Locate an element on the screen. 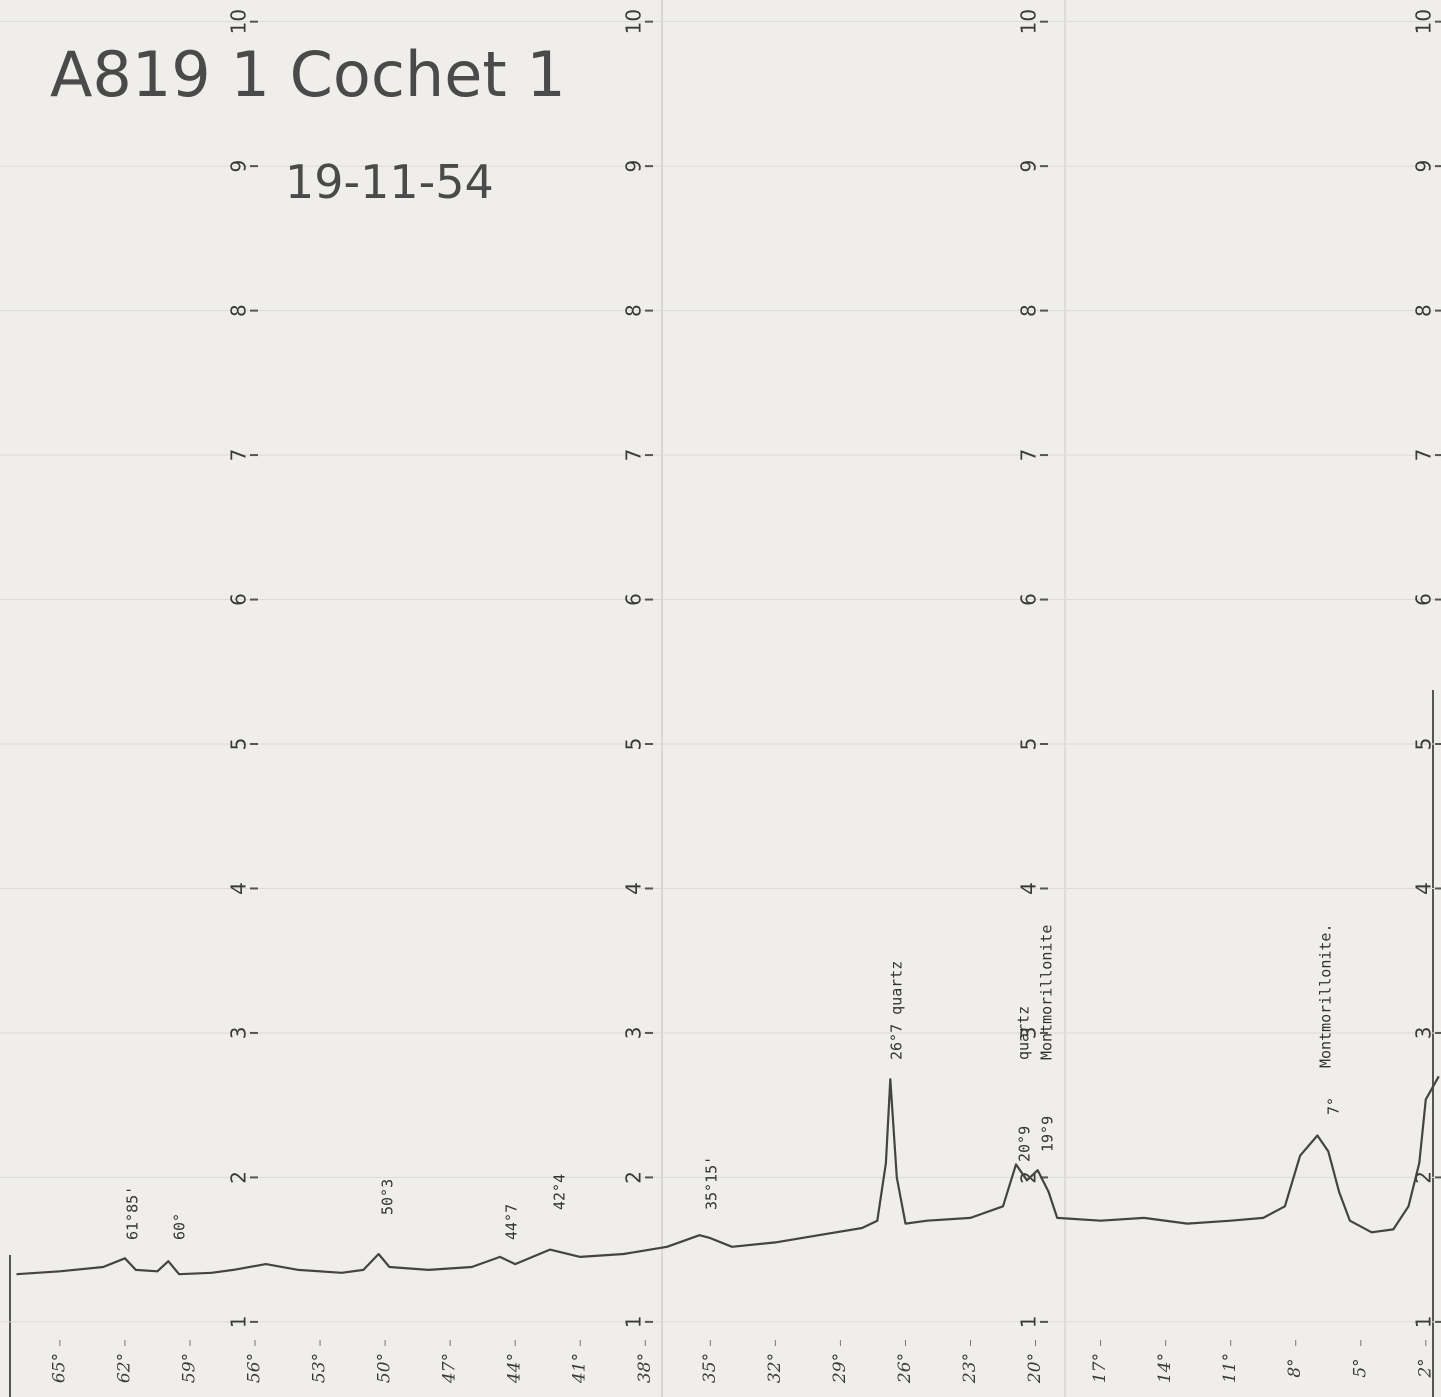 The height and width of the screenshot is (1397, 1441). chart-title: A819 1 Cochet 1 is located at coordinates (308, 74).